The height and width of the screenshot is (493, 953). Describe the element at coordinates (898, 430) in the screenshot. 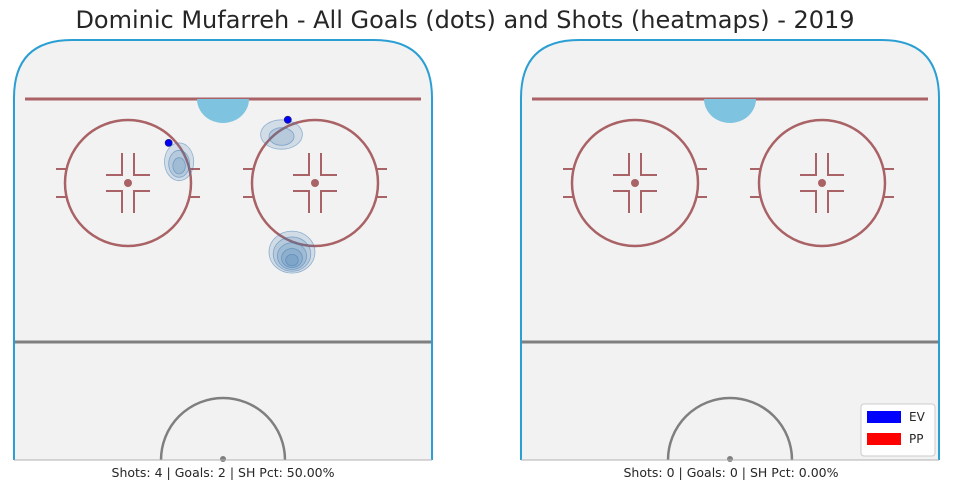

I see `legend: EV PP` at that location.